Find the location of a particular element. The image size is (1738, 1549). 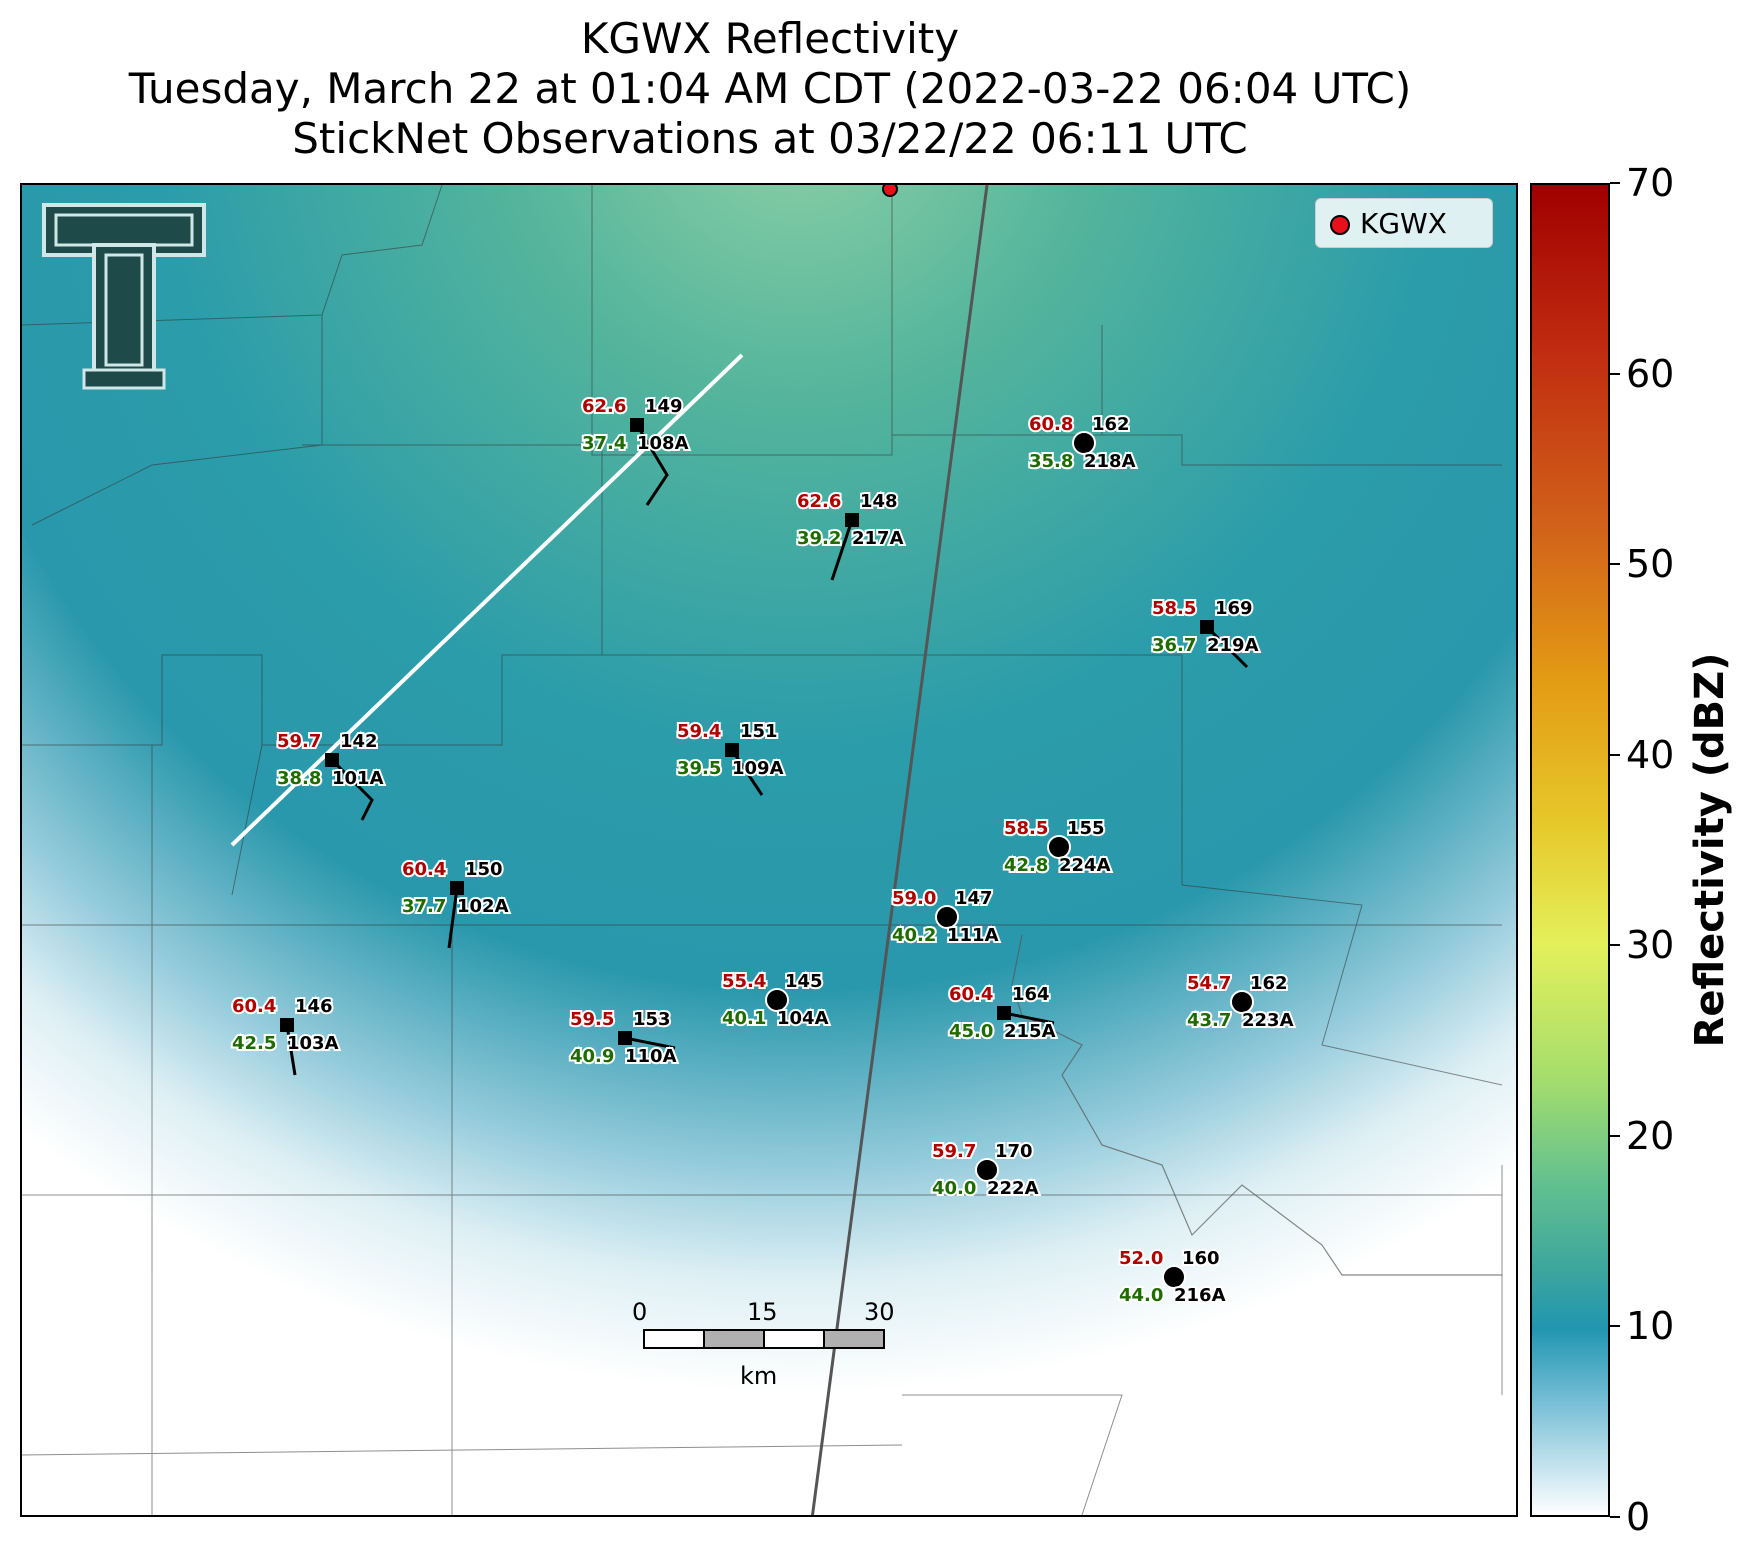

colorbar-tick-label: 20 is located at coordinates (1650, 1135).